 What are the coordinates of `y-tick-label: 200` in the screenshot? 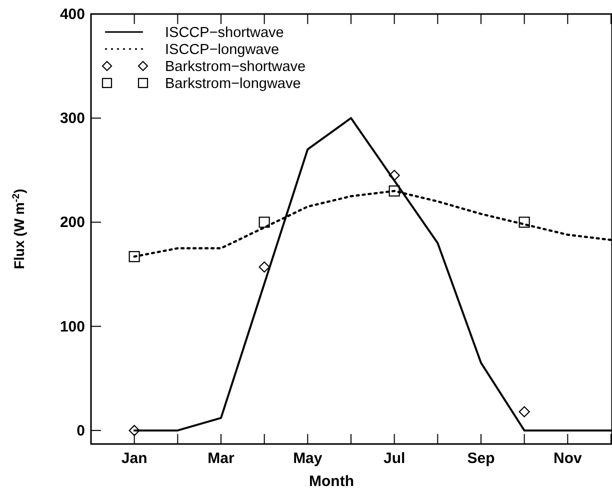 It's located at (72, 223).